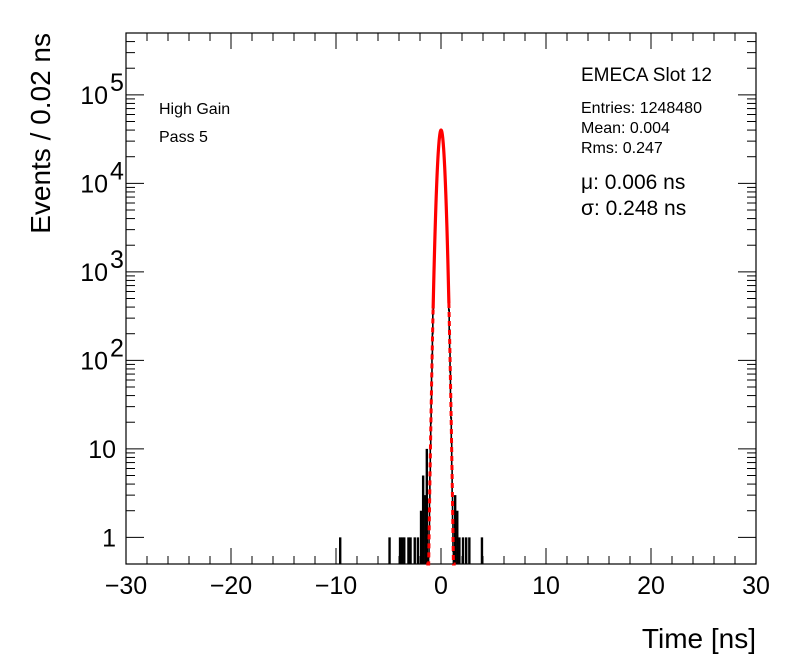  Describe the element at coordinates (231, 586) in the screenshot. I see `x-tick-label: −20` at that location.